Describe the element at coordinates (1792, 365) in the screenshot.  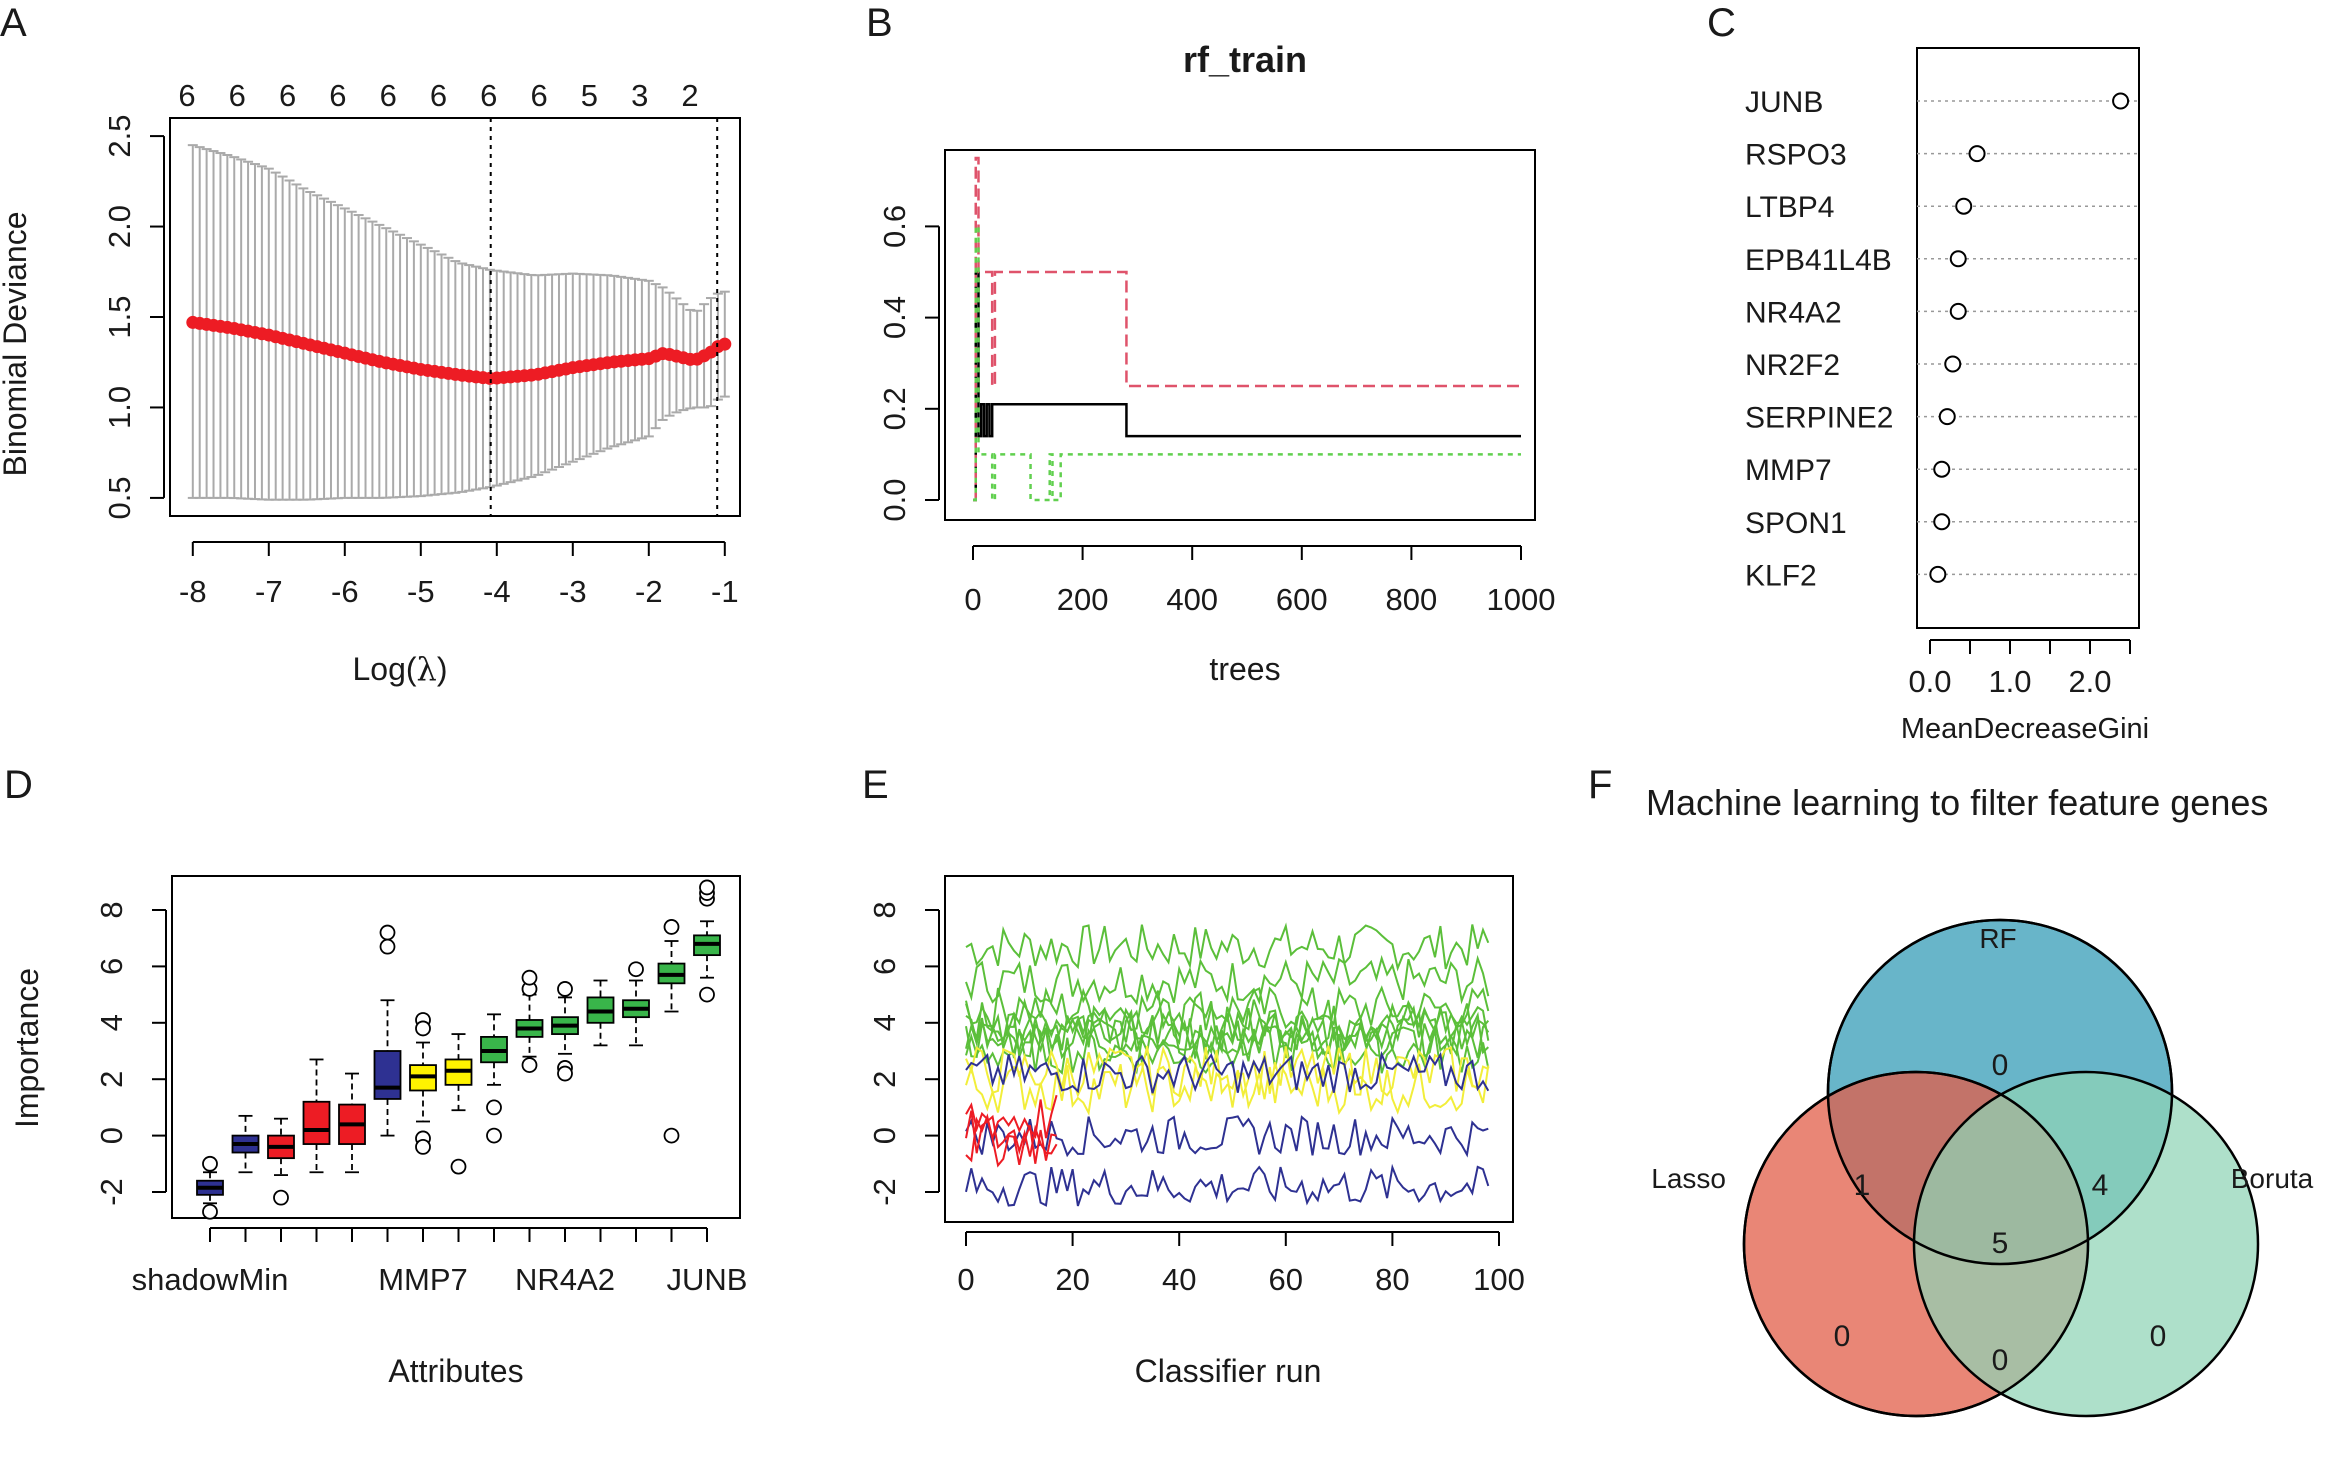
I see `gene-label: NR2F2` at that location.